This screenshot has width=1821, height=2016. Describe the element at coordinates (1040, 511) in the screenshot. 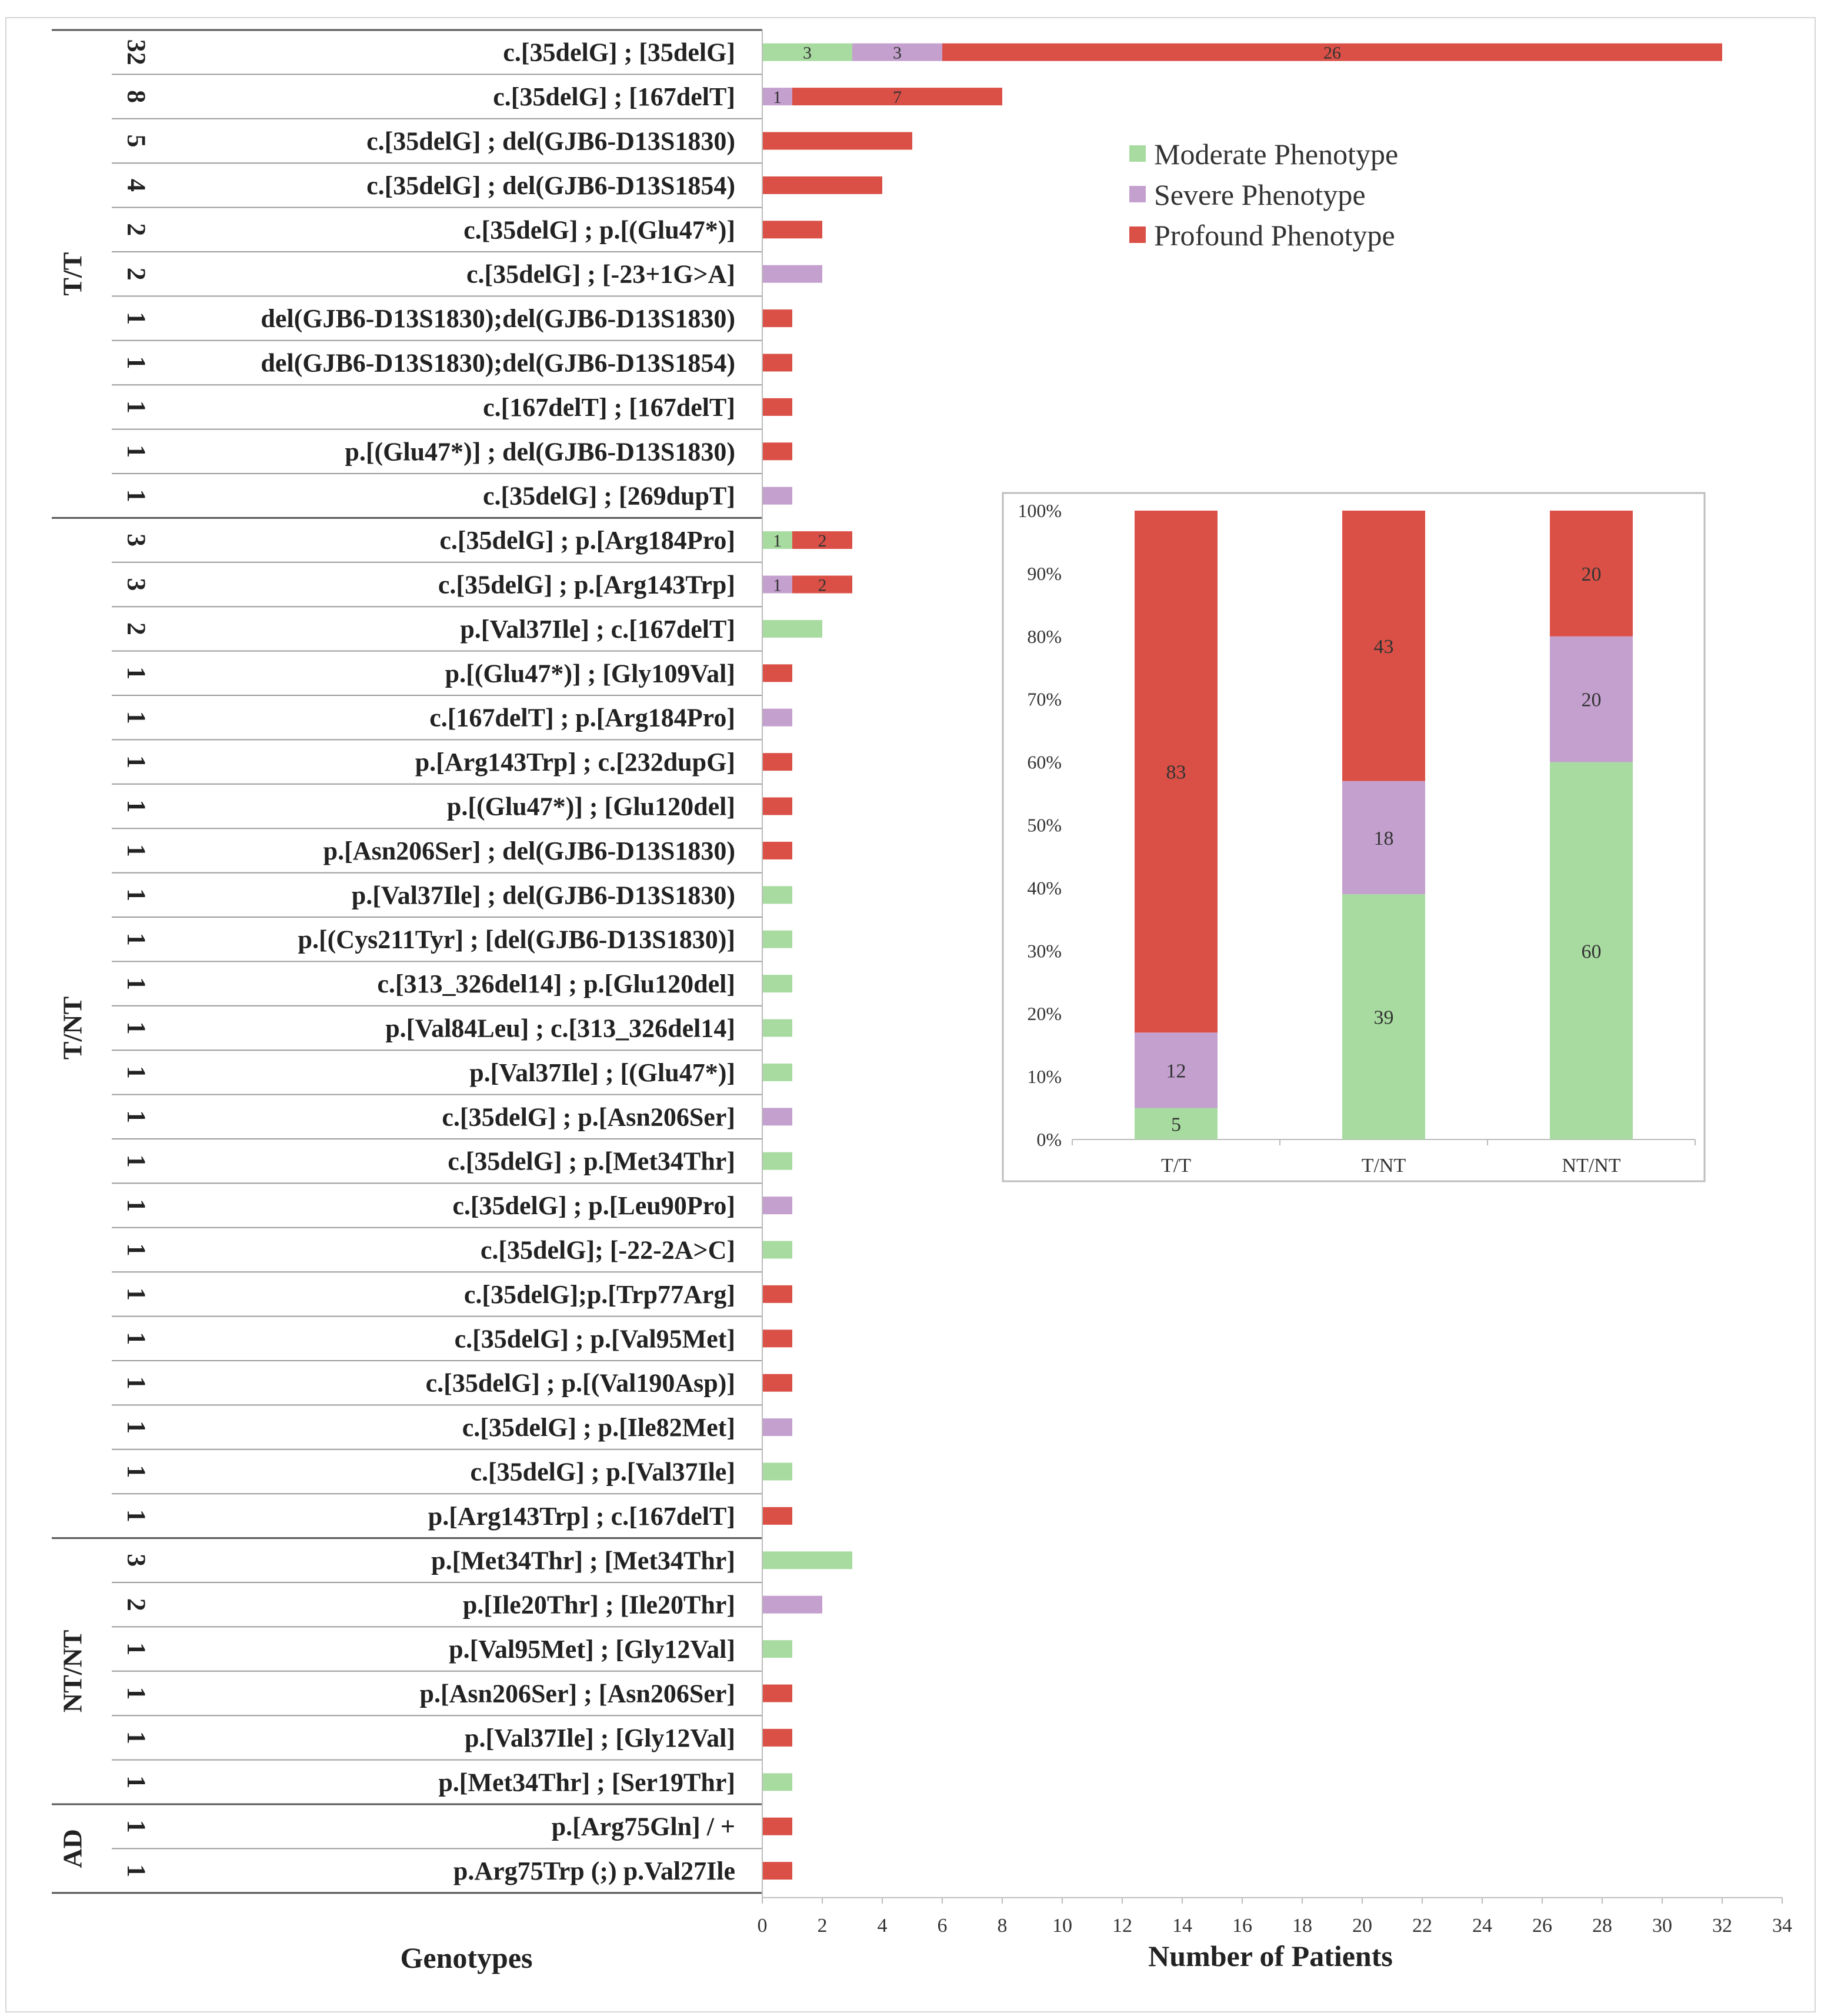

I see `inset-y-tick-label: 100%` at that location.